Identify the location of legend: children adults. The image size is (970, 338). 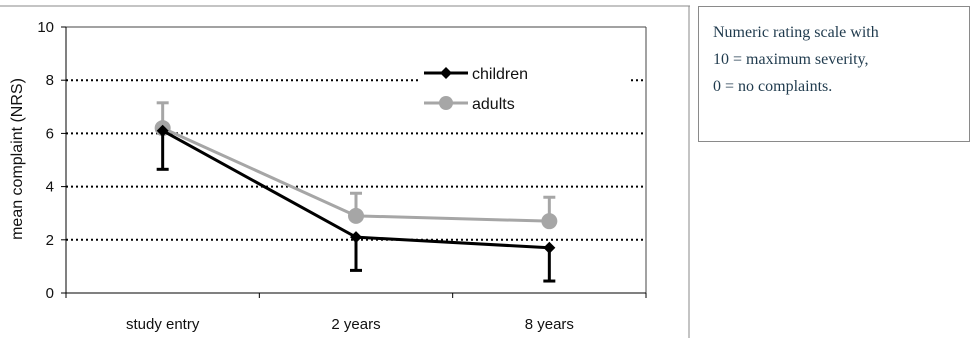
(523, 88).